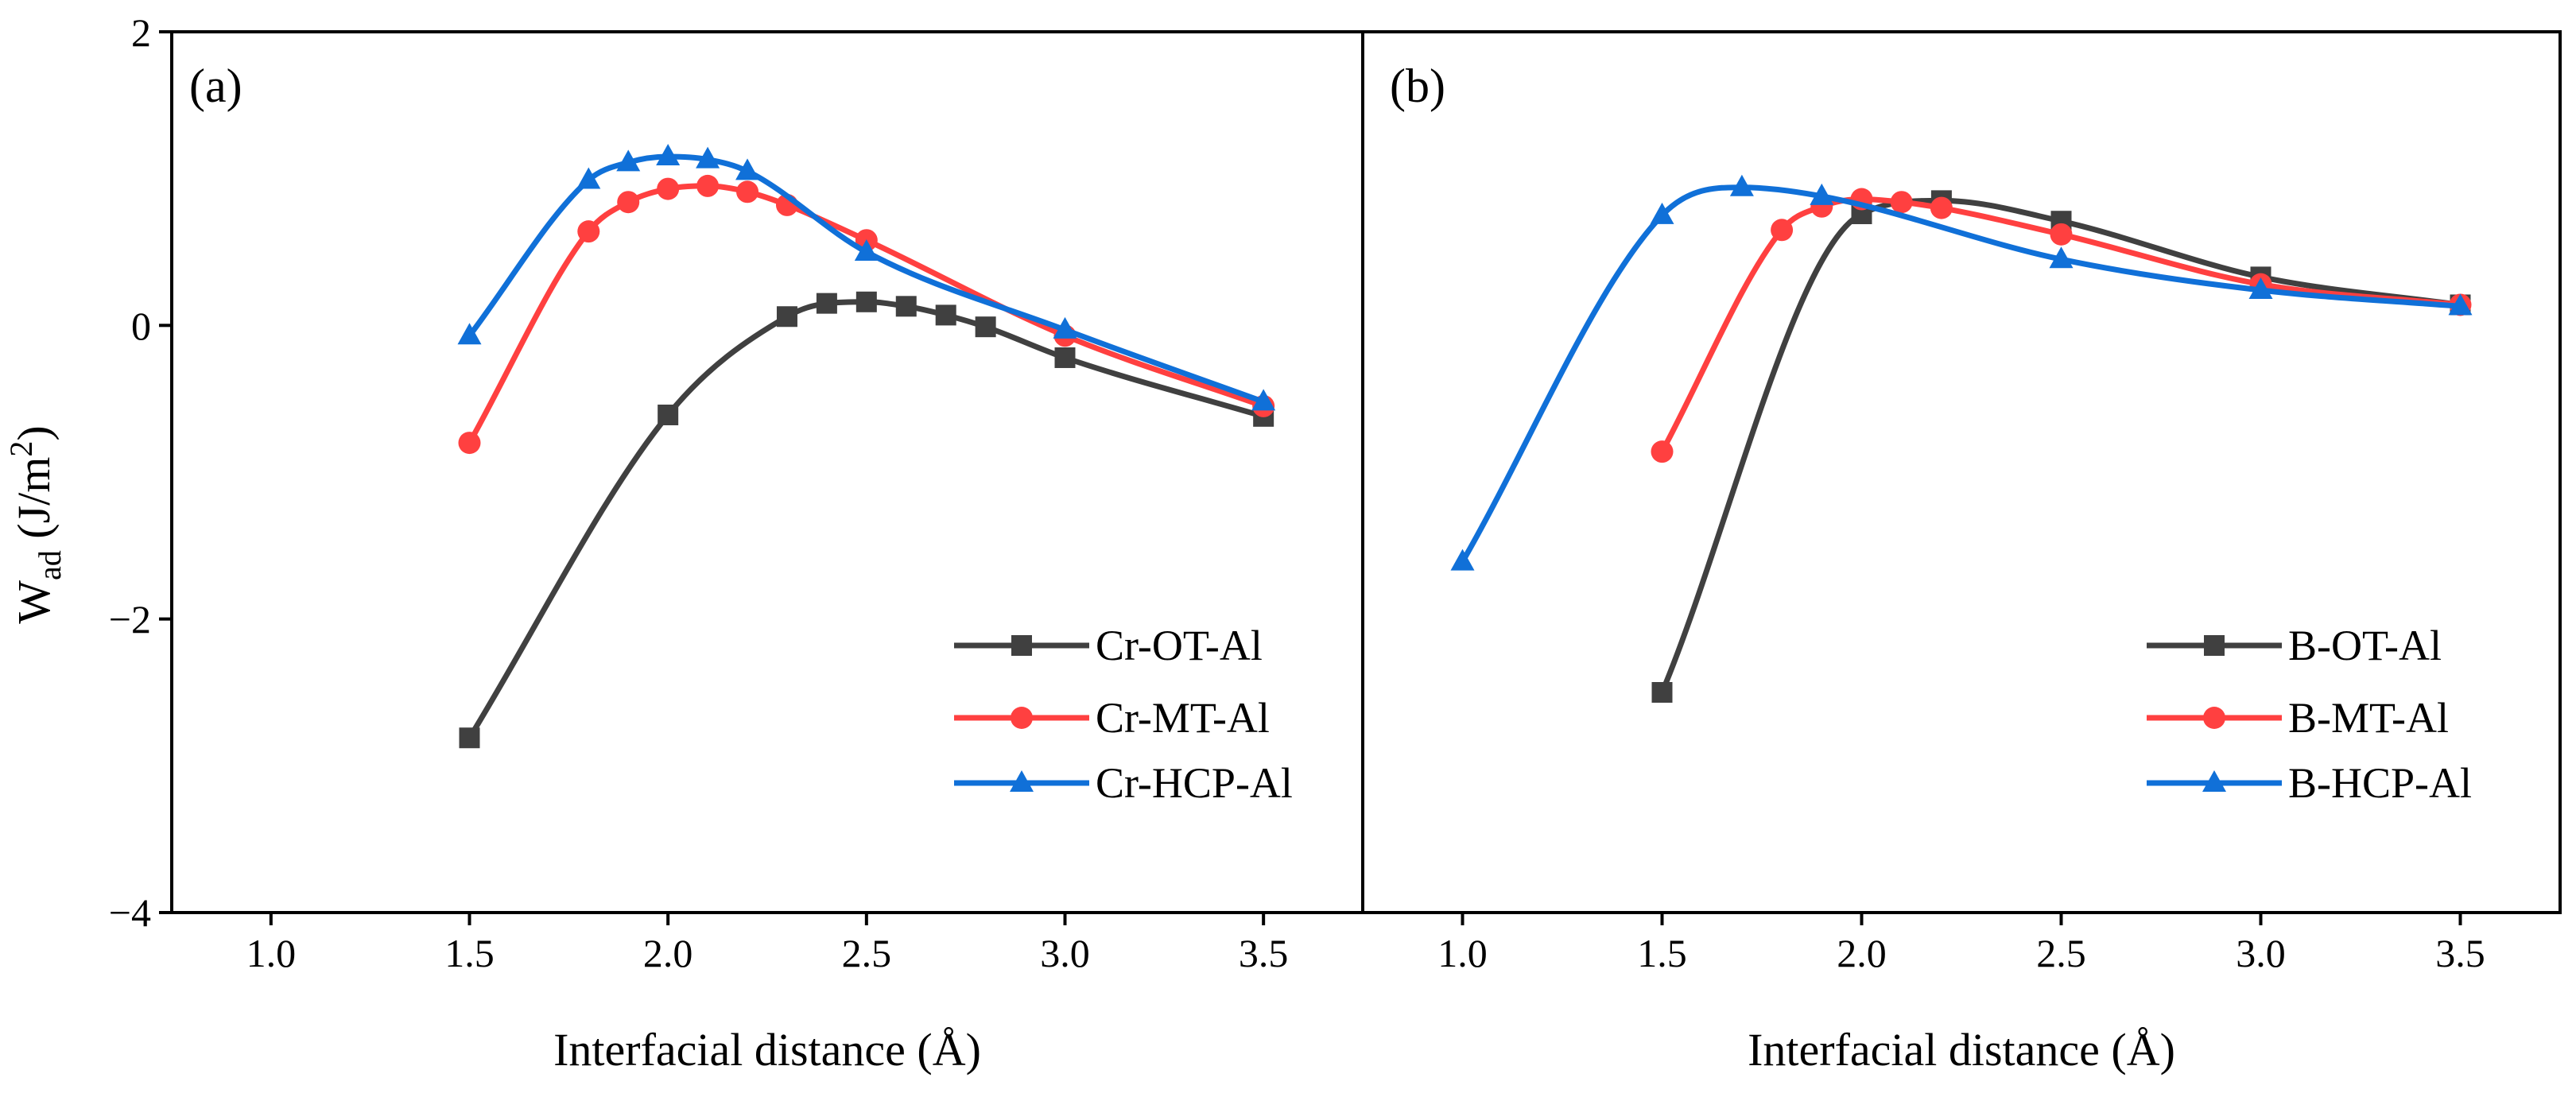 The width and height of the screenshot is (2576, 1097). Describe the element at coordinates (130, 620) in the screenshot. I see `y-tick-label-neg2: −2` at that location.